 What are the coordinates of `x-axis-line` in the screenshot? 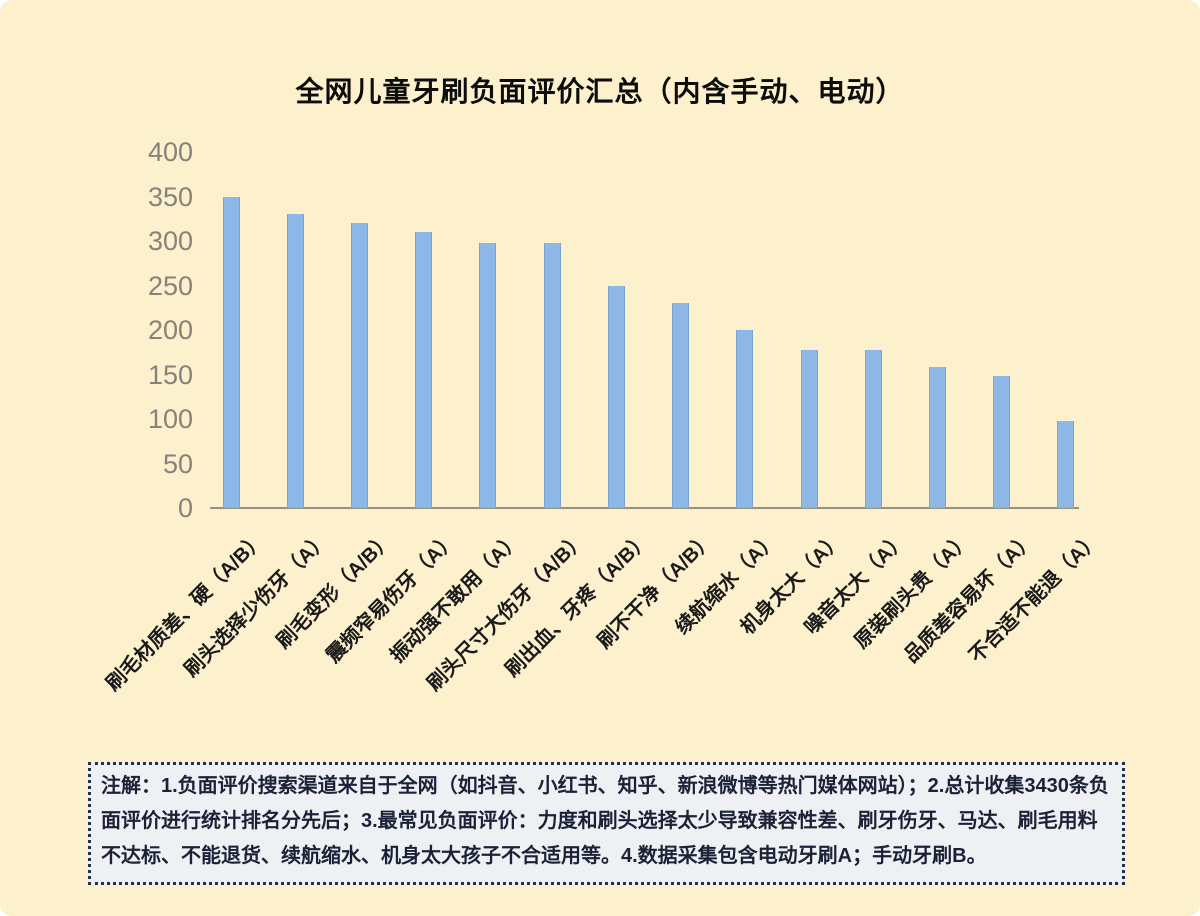 It's located at (644, 508).